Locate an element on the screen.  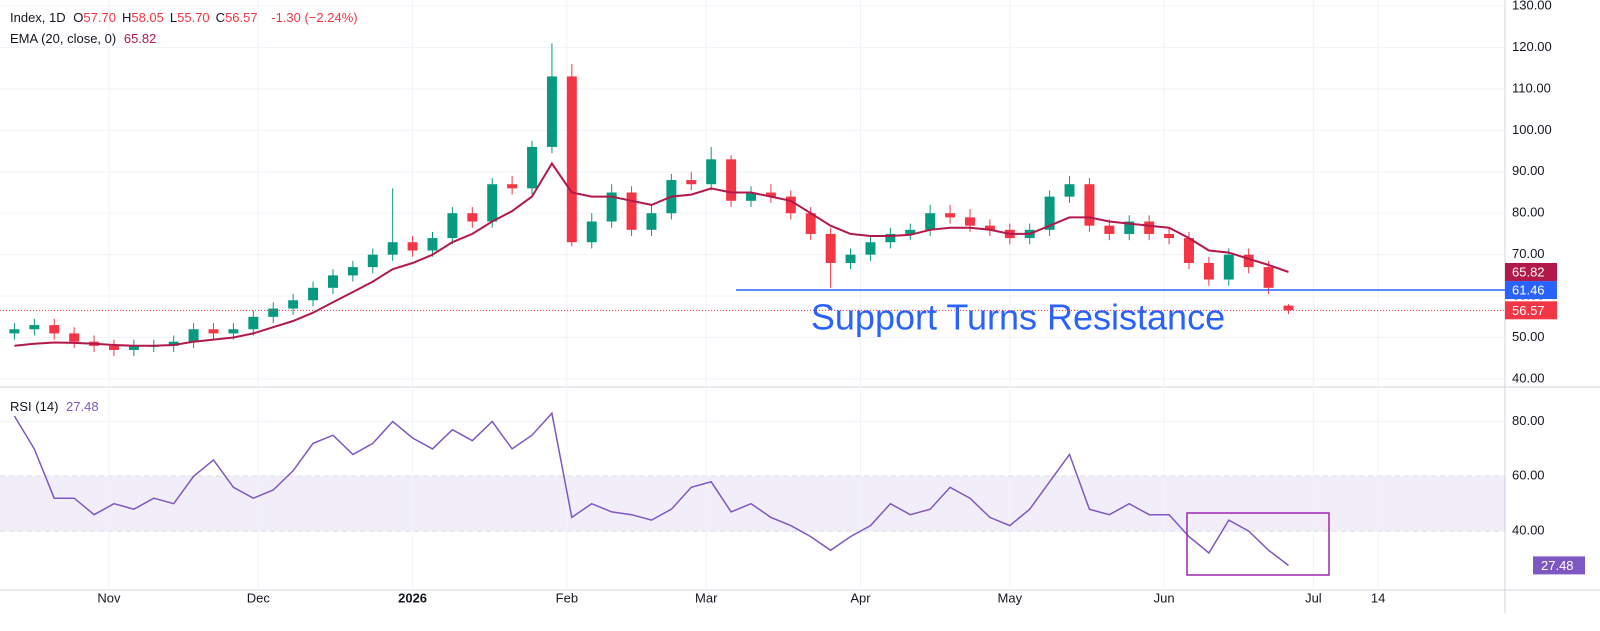
rsi-tag: 27.48 is located at coordinates (1557, 565).